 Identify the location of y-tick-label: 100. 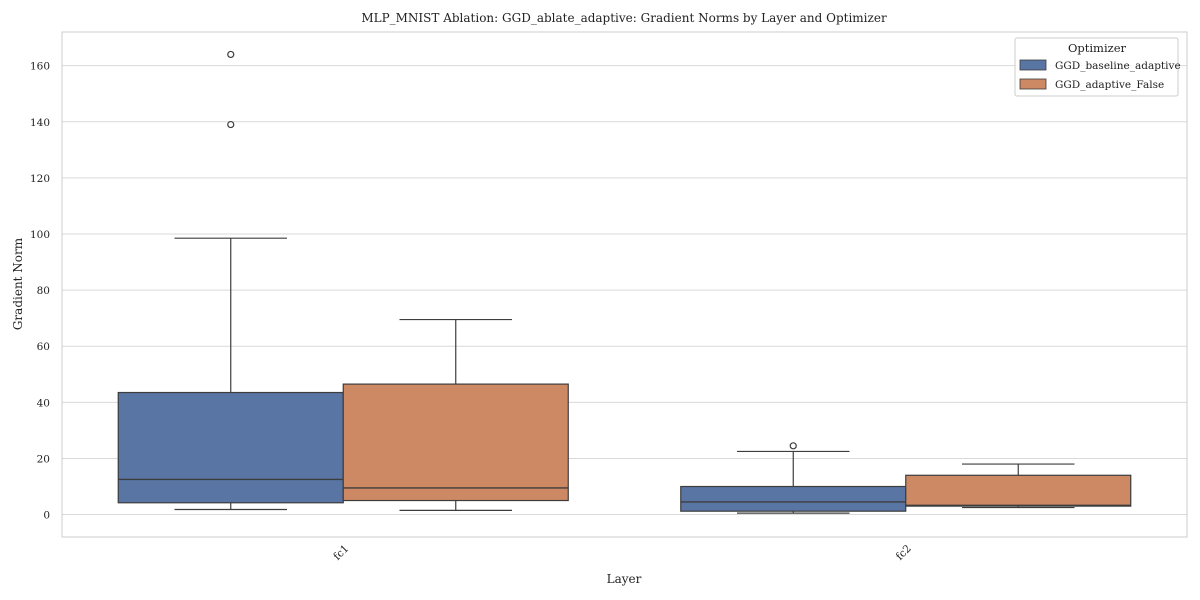
(40, 235).